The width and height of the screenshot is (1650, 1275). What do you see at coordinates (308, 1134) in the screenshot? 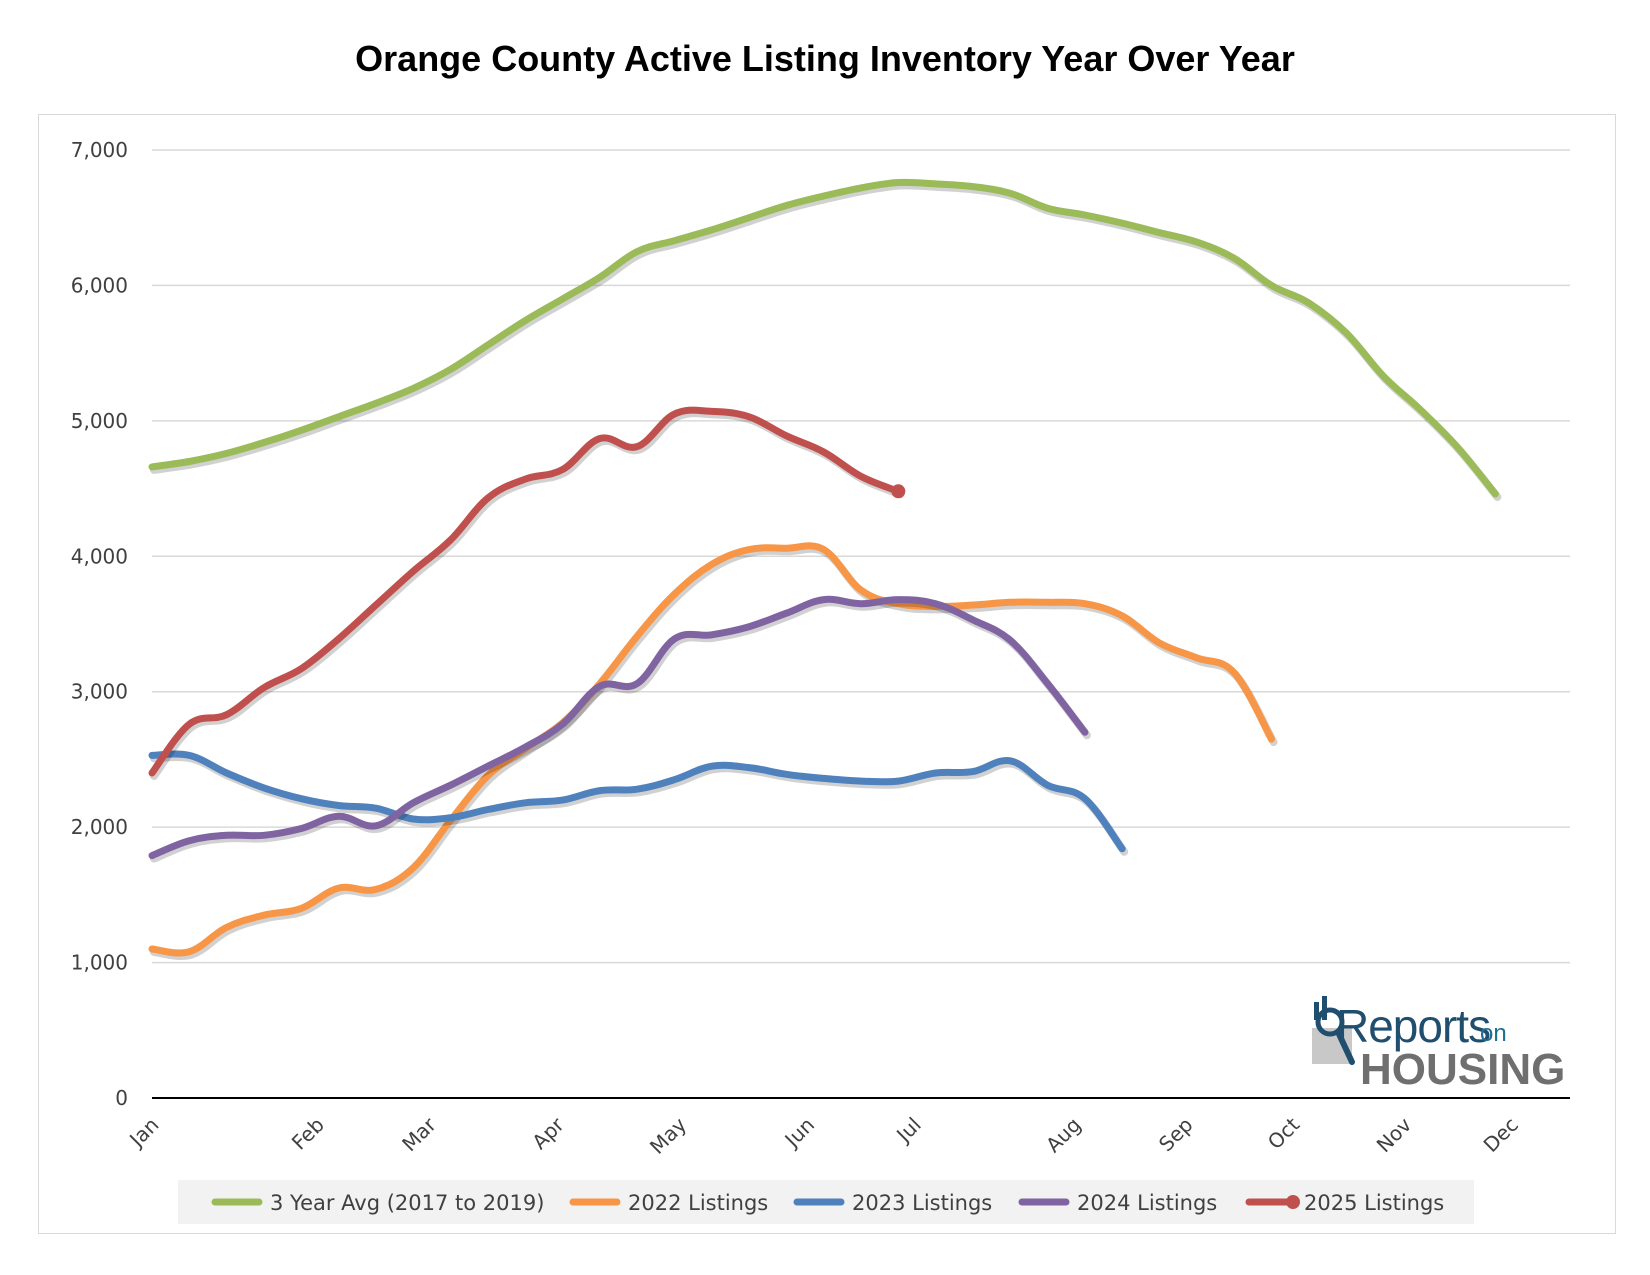
I see `x-tick-label: Feb` at bounding box center [308, 1134].